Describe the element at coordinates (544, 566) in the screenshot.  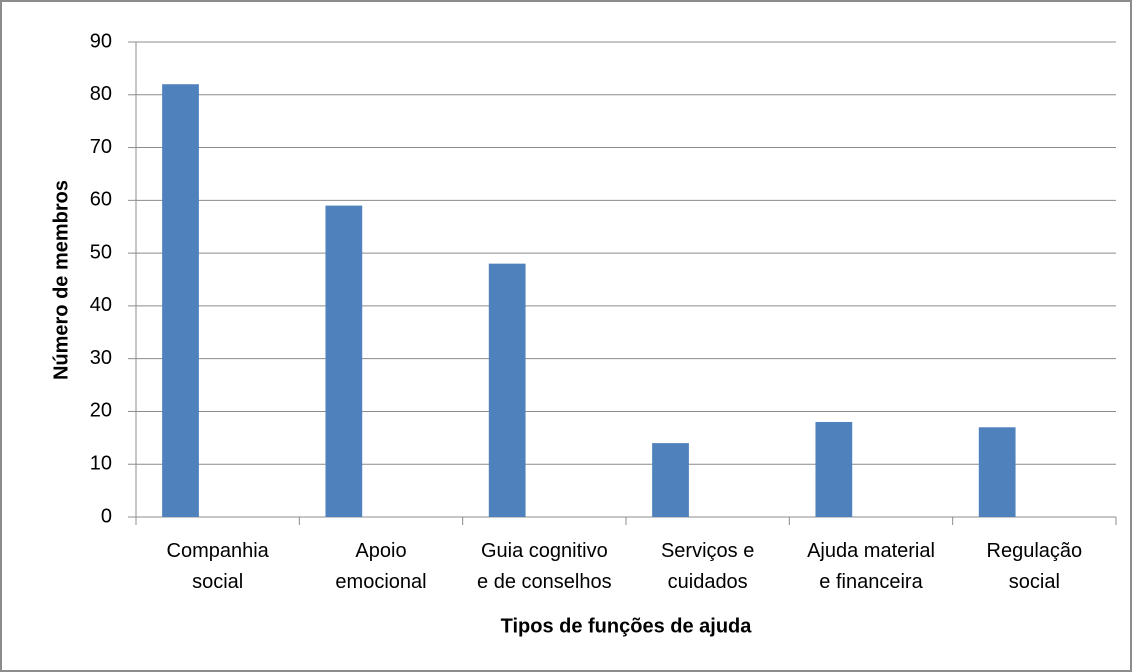
I see `x-tick-label: Guia cognitivo e de conselhos` at that location.